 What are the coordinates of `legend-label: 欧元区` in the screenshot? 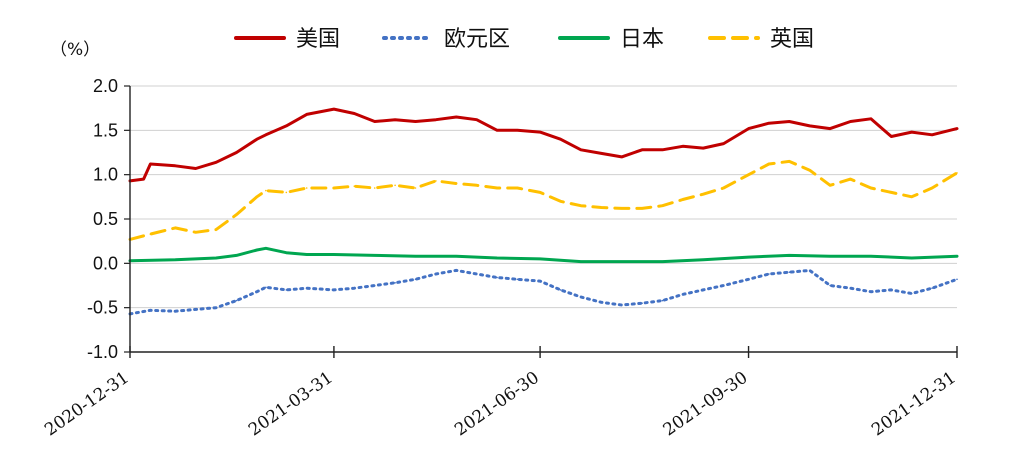 It's located at (477, 39).